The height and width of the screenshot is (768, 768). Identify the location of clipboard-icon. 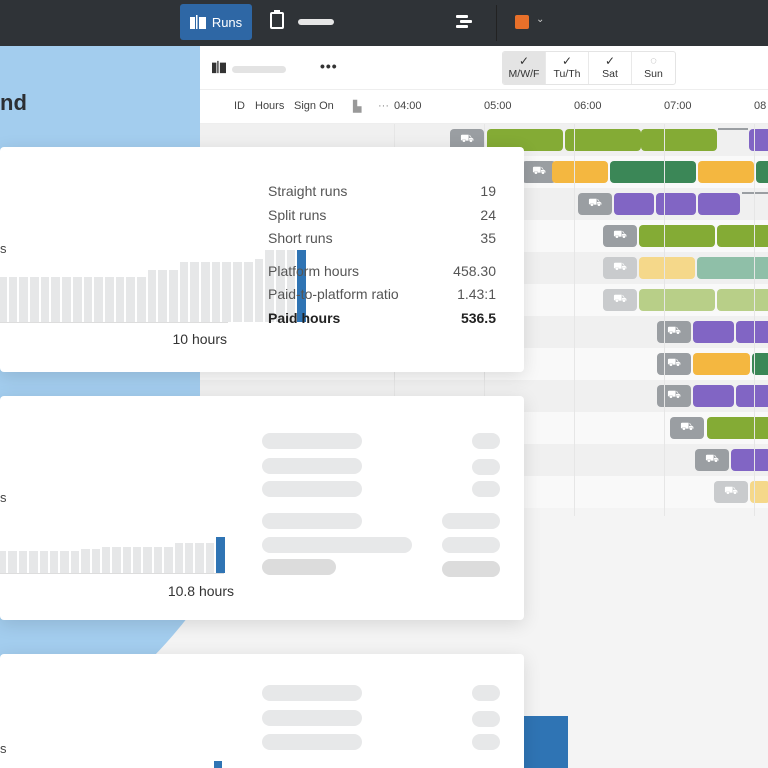
(277, 19).